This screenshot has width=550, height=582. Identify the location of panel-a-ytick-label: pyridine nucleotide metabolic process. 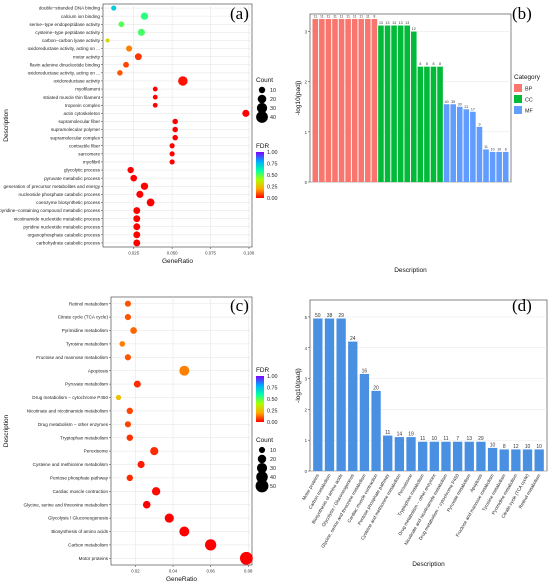
(61, 226).